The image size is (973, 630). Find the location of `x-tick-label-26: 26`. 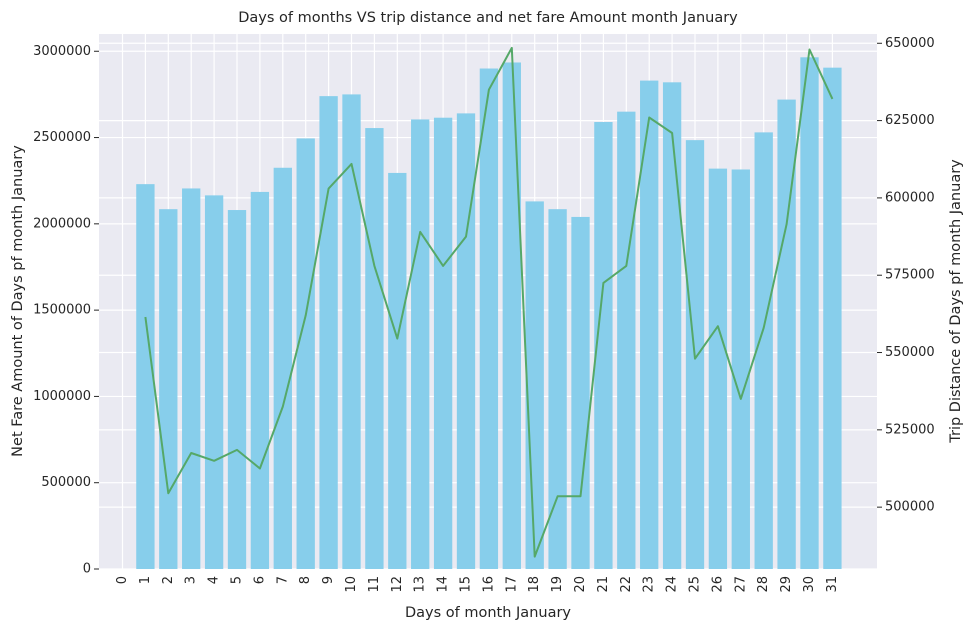

x-tick-label-26: 26 is located at coordinates (717, 584).